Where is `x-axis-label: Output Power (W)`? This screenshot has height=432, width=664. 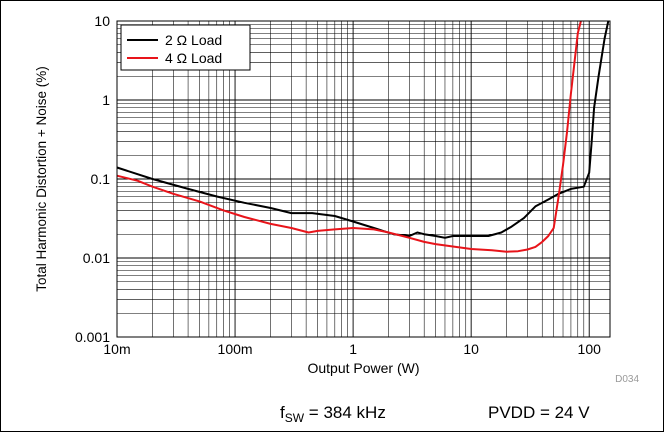 x-axis-label: Output Power (W) is located at coordinates (363, 368).